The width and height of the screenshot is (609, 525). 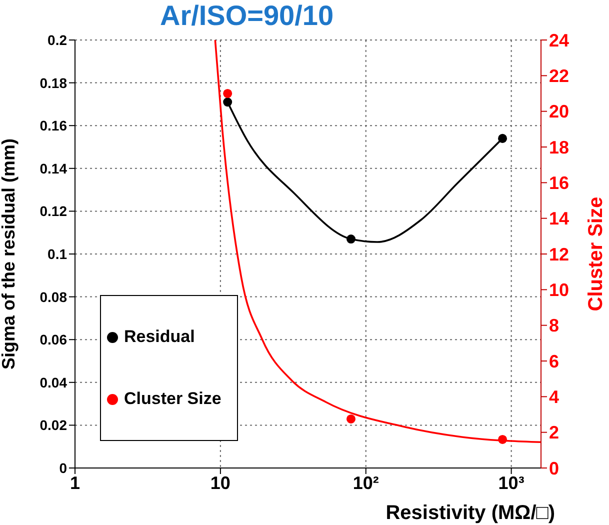 I want to click on y-tick-label: 0.08, so click(x=54, y=296).